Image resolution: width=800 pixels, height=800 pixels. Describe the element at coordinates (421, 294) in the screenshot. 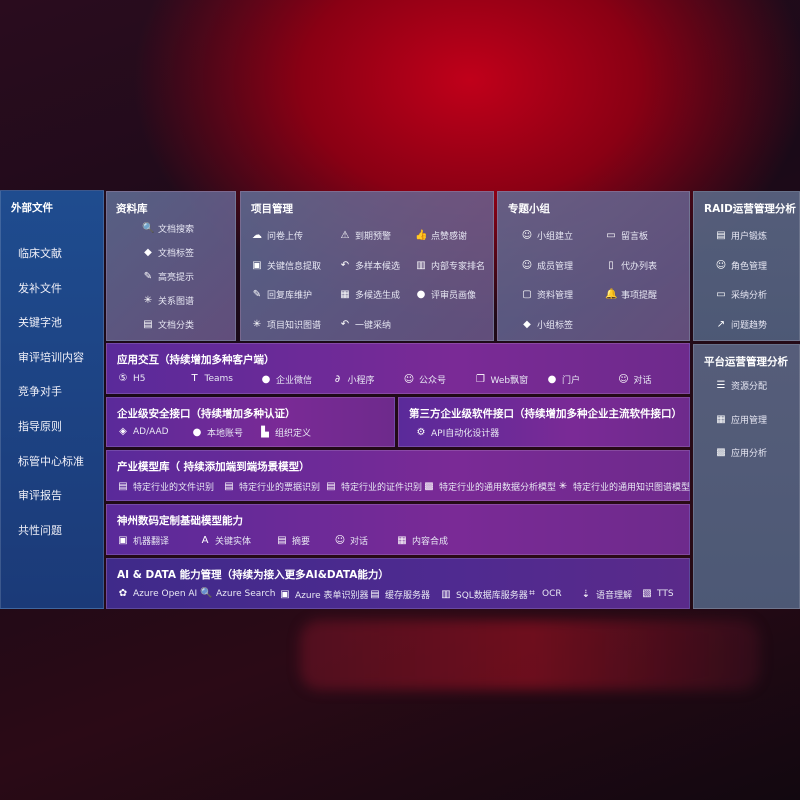

I see `user-icon: ●` at that location.